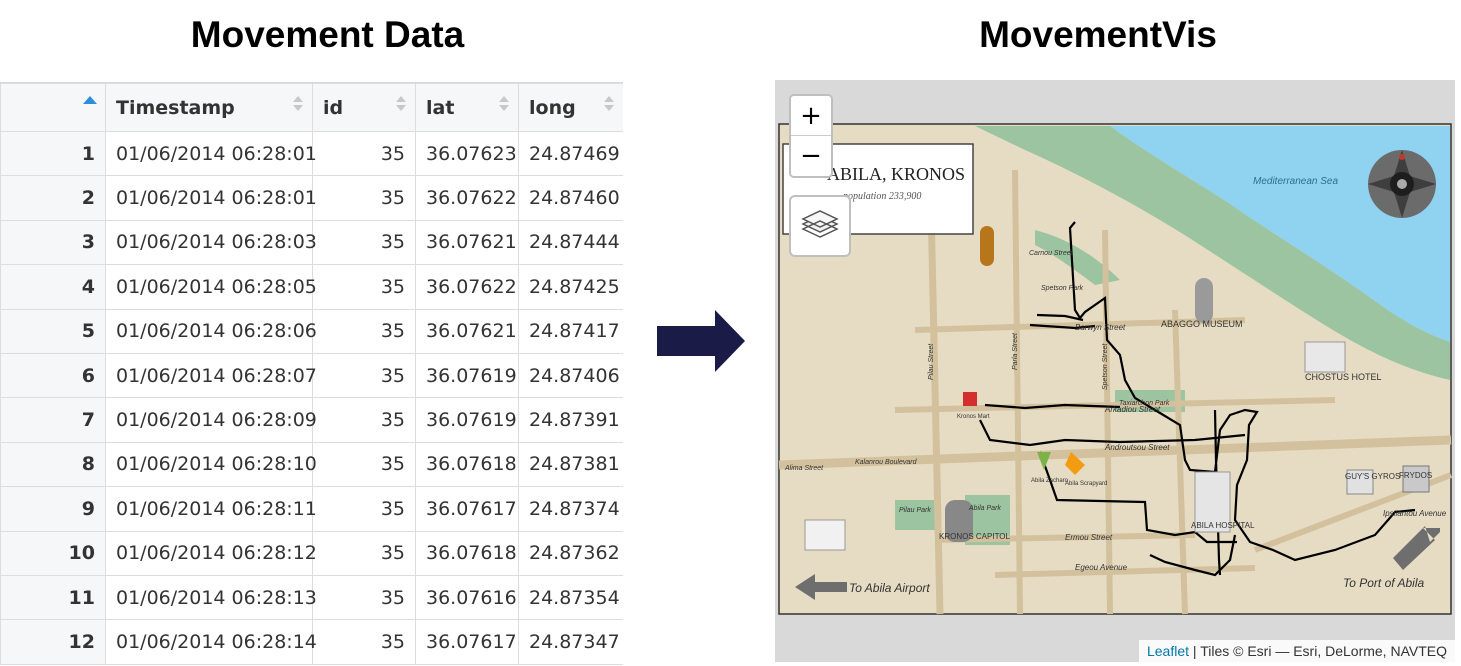 The image size is (1461, 666). What do you see at coordinates (1137, 447) in the screenshot?
I see `androutsou-street-label: Androutsou Street` at bounding box center [1137, 447].